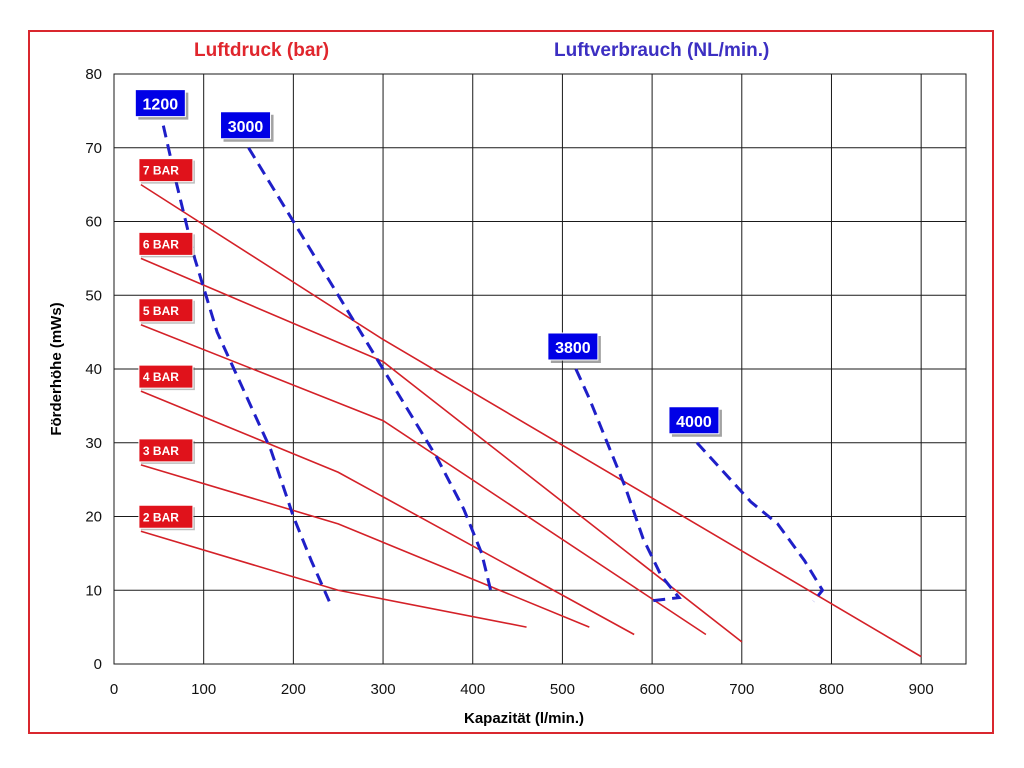 The width and height of the screenshot is (1024, 768). What do you see at coordinates (921, 689) in the screenshot?
I see `x-tick-label: 900` at bounding box center [921, 689].